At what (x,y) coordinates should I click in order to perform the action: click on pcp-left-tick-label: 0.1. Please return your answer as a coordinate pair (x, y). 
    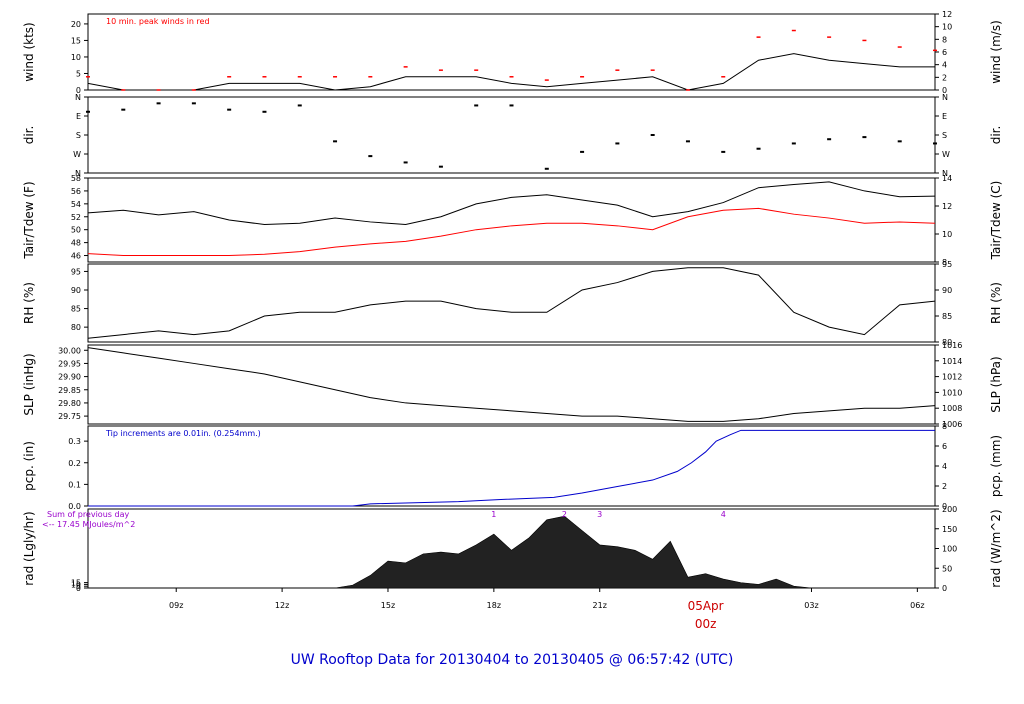
    Looking at the image, I should click on (74, 484).